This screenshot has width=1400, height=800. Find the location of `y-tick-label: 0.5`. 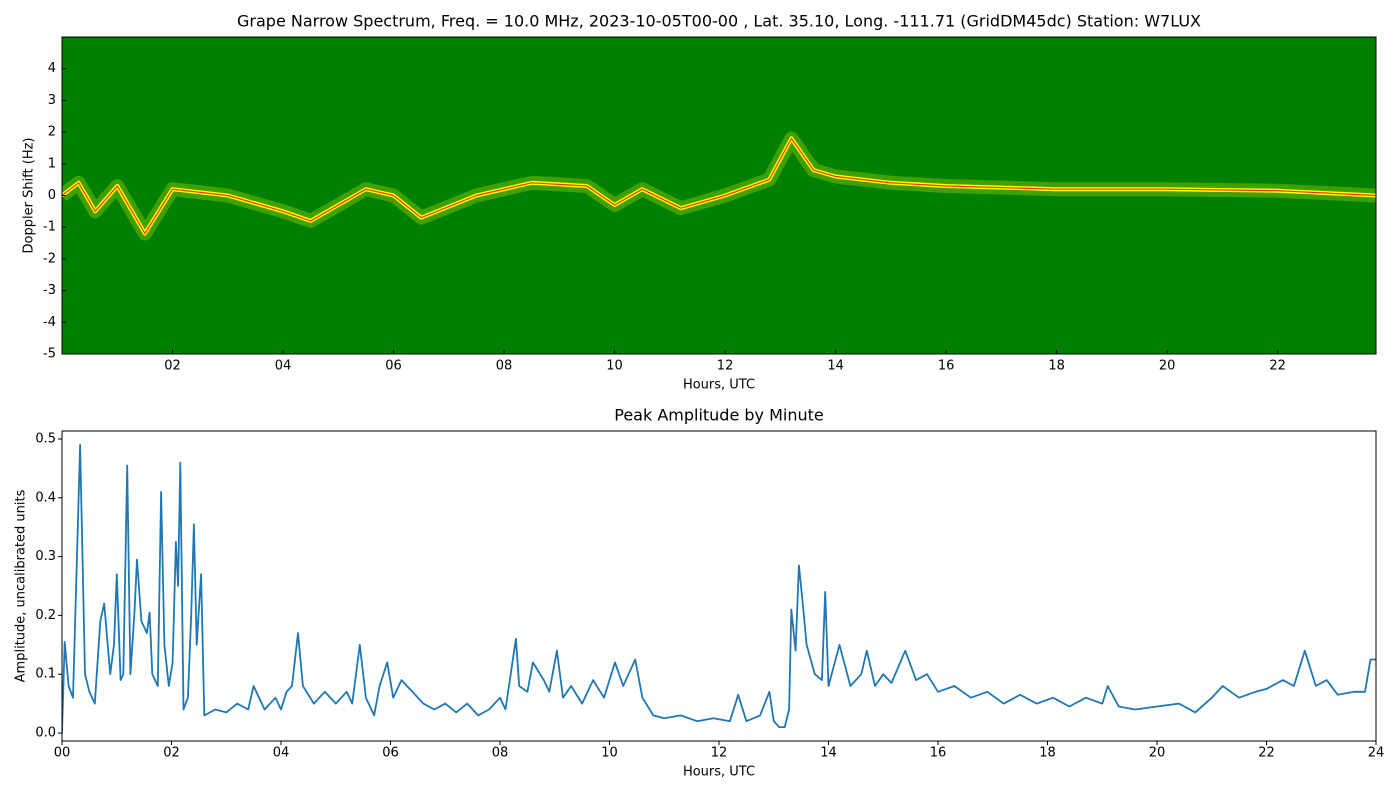

y-tick-label: 0.5 is located at coordinates (45, 438).